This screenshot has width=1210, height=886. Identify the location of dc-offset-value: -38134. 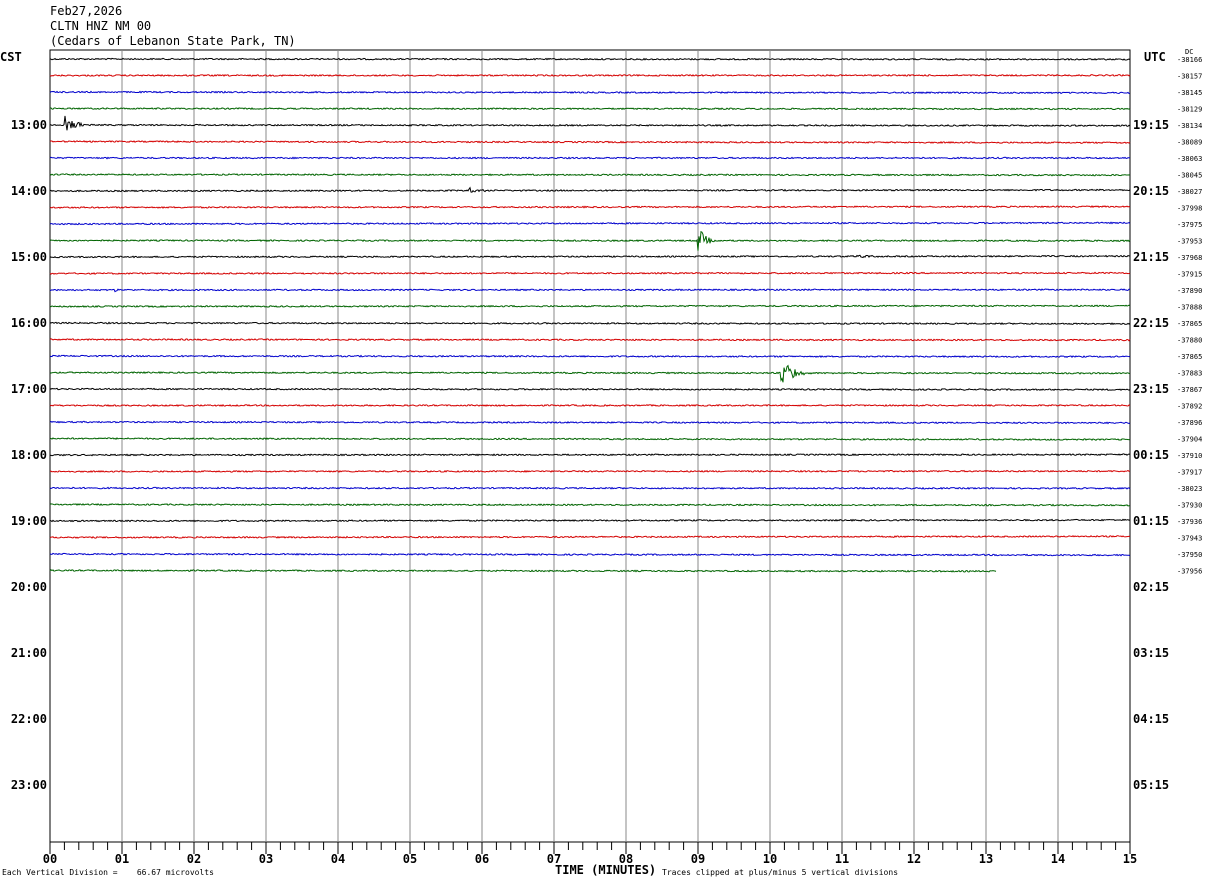
(1189, 126).